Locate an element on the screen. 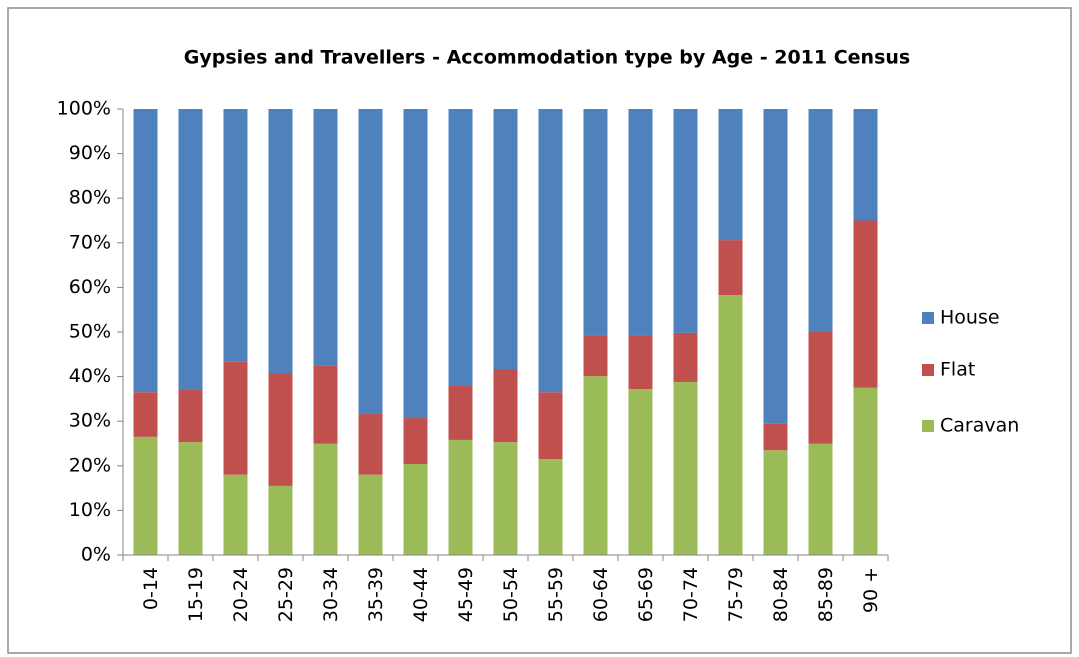  x-tick-label: 30-34 is located at coordinates (331, 594).